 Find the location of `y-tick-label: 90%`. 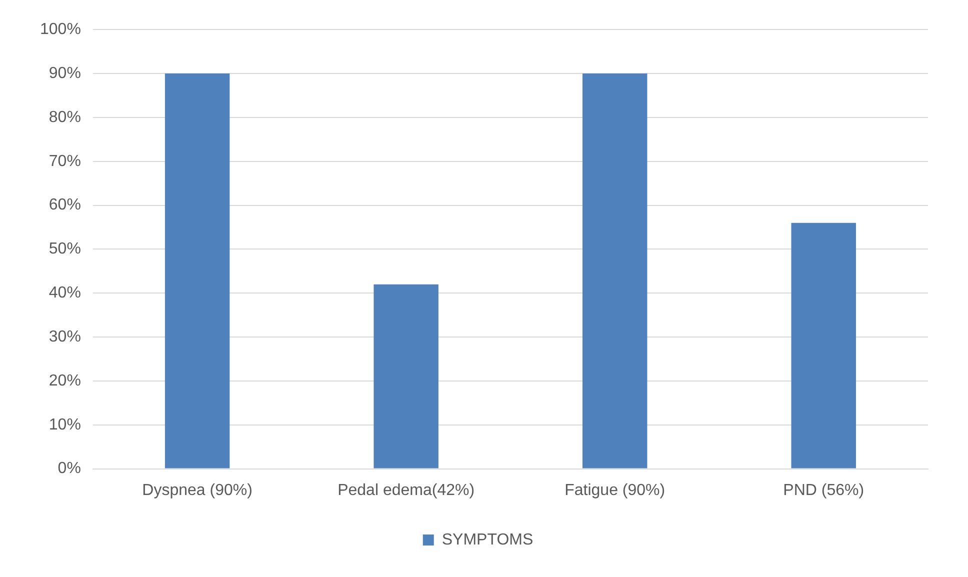

y-tick-label: 90% is located at coordinates (64, 73).